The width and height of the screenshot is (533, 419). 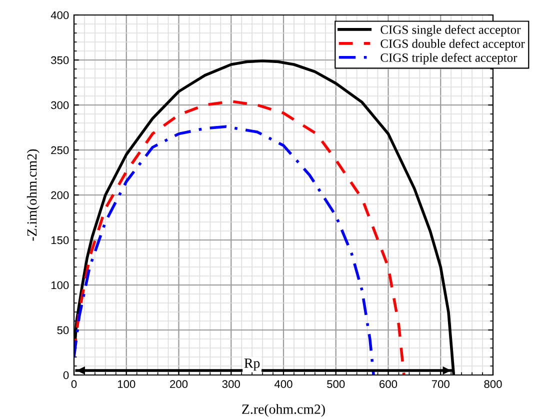 I want to click on x-tick-label: 0, so click(x=74, y=384).